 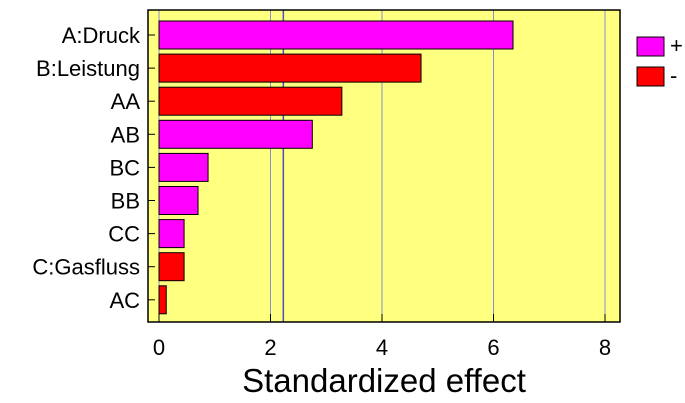 I want to click on y-tick-label-3: AB, so click(x=125, y=134).